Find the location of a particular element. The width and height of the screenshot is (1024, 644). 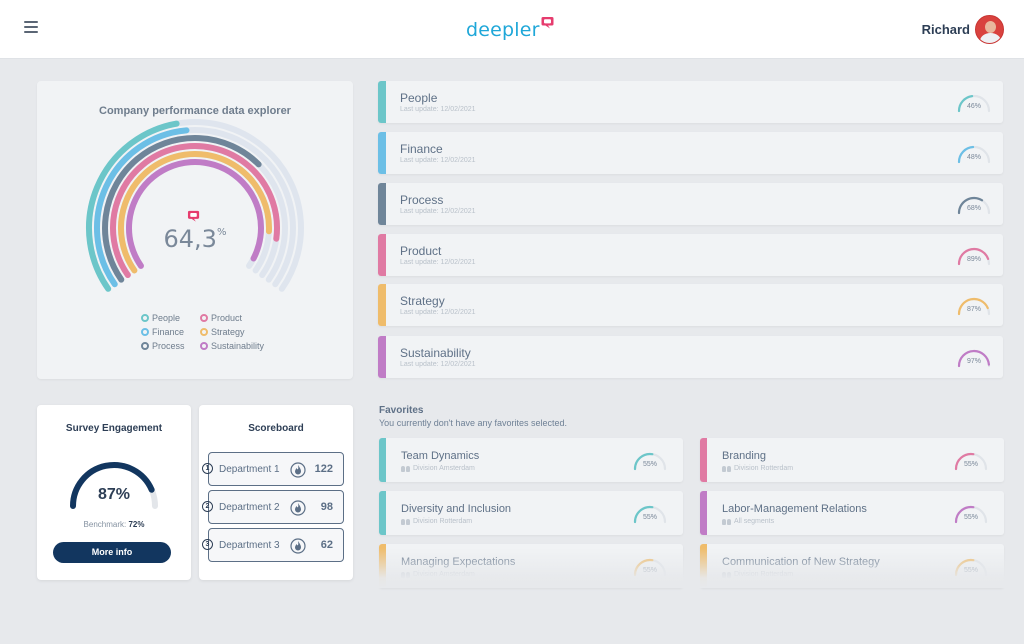

favorite-card: Team Dynamics Division Amsterdam 55% is located at coordinates (531, 460).